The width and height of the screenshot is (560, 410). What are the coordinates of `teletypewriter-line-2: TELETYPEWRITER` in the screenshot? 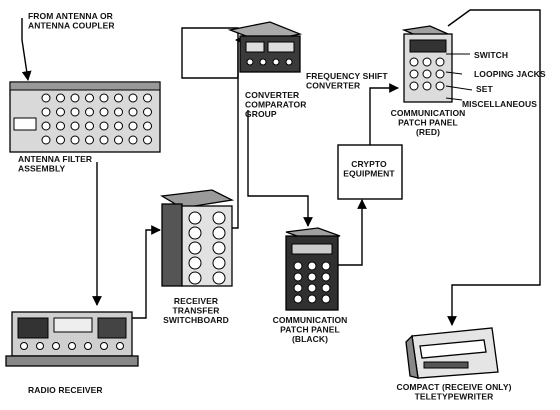 It's located at (454, 397).